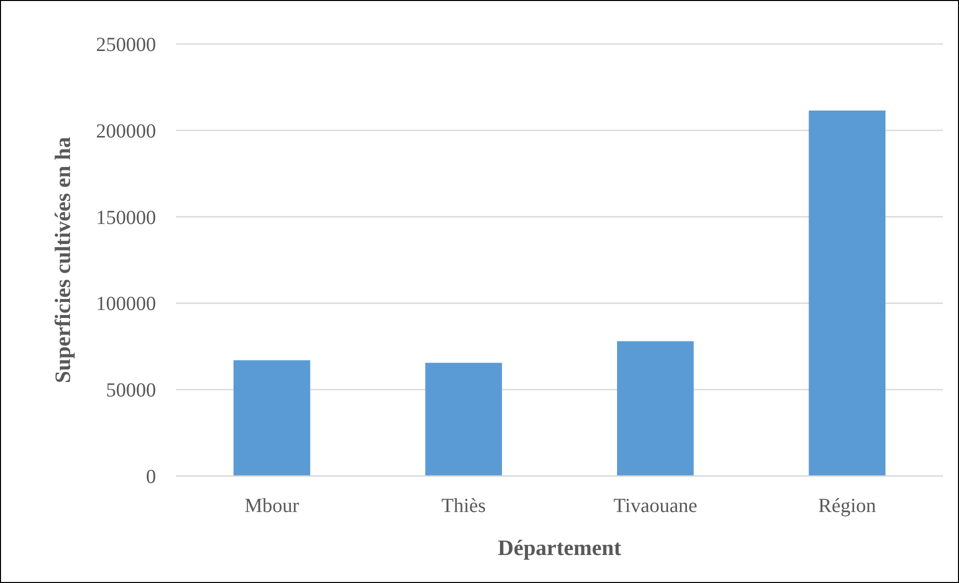 This screenshot has height=583, width=959. What do you see at coordinates (656, 506) in the screenshot?
I see `x-tick-label: Tivaouane` at bounding box center [656, 506].